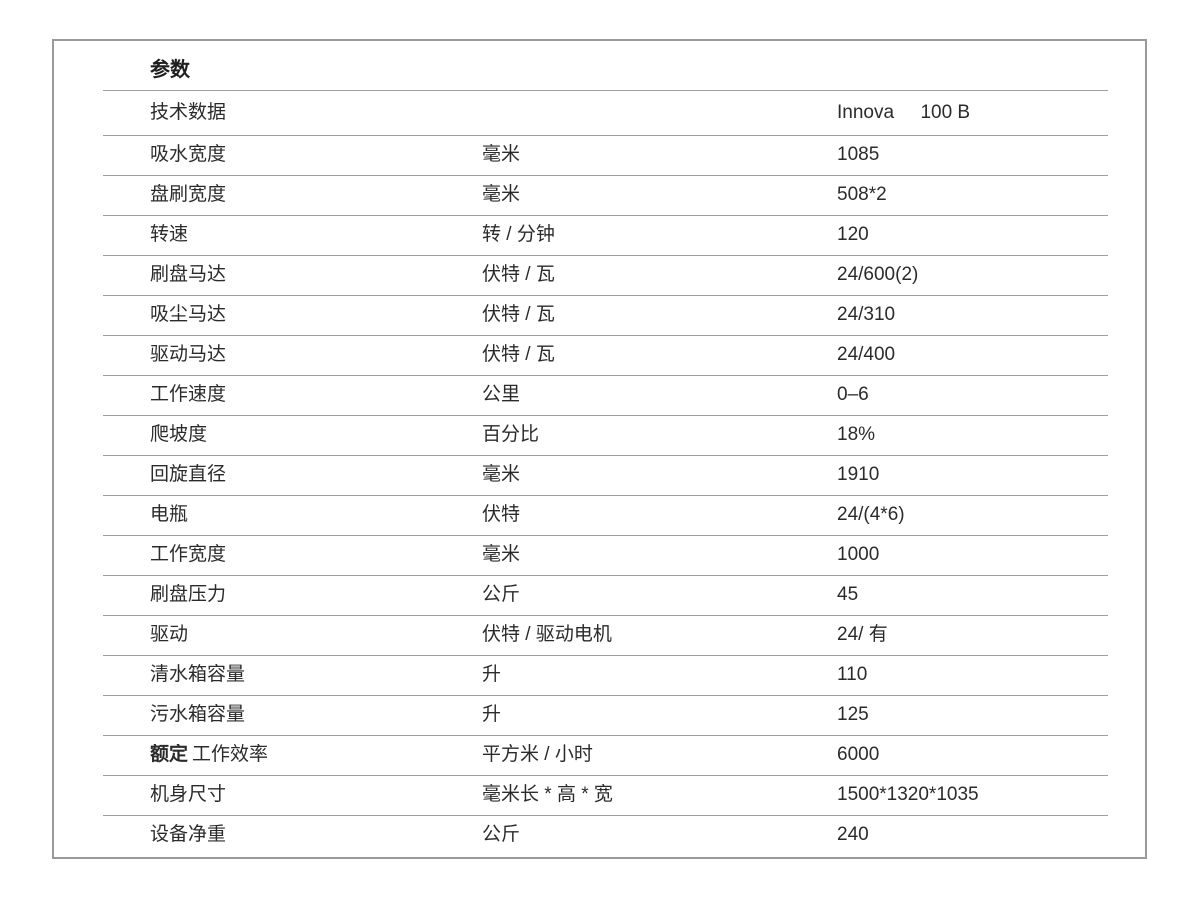 The image size is (1200, 906). I want to click on row-value: 1500*1320*1035, so click(908, 795).